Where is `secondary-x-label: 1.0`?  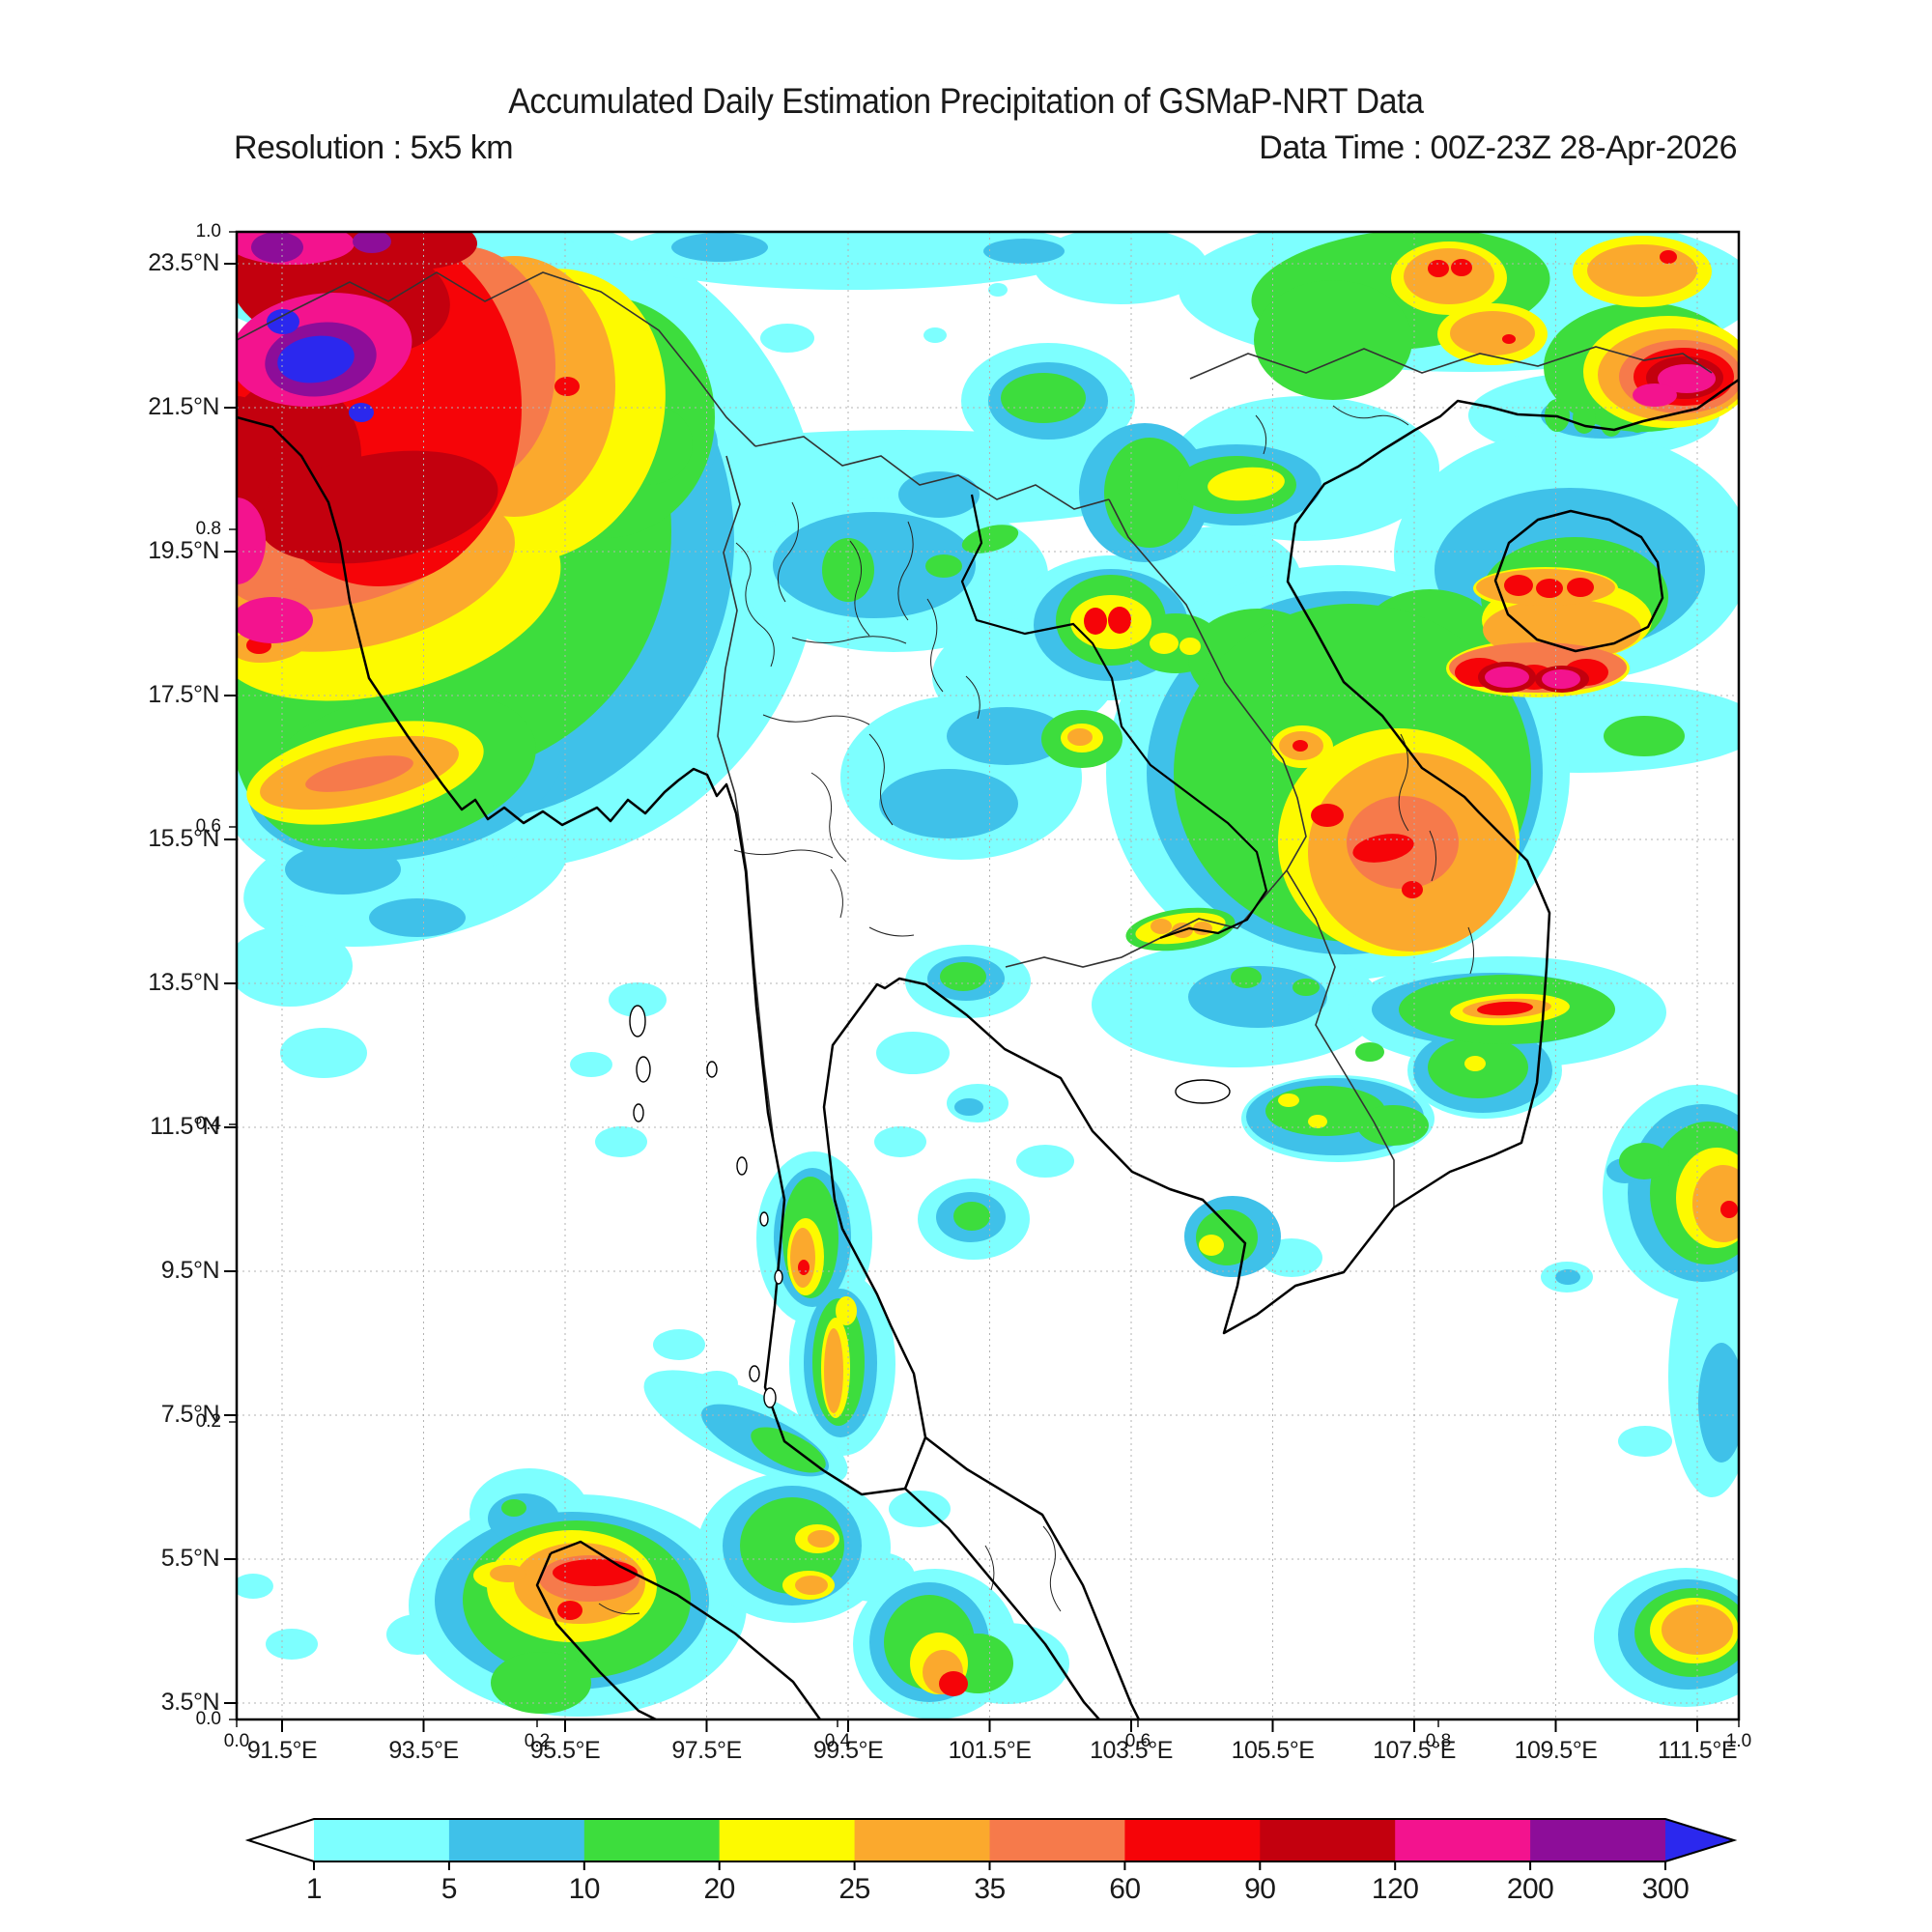
secondary-x-label: 1.0 is located at coordinates (1738, 1741).